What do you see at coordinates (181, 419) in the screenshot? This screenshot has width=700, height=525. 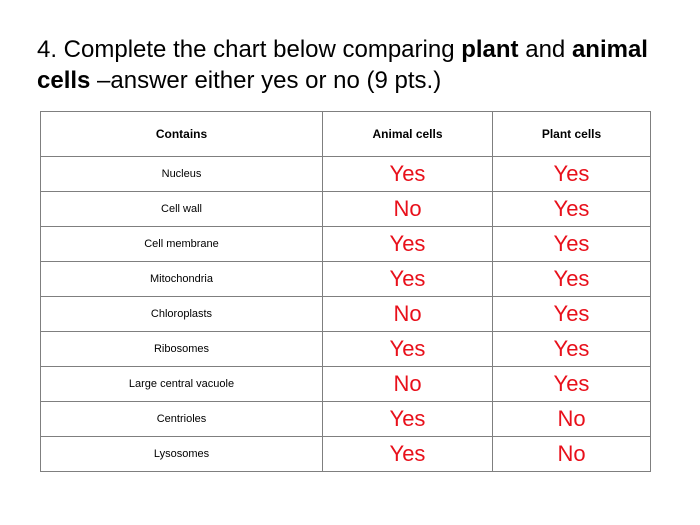 I see `feature-cell: Centrioles` at bounding box center [181, 419].